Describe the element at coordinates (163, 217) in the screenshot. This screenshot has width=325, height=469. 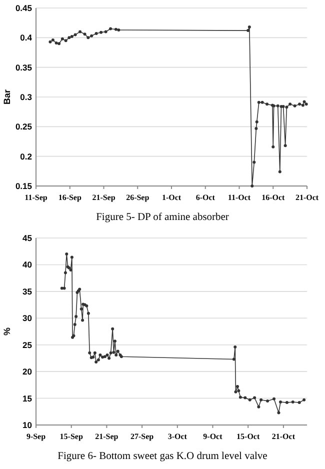
I see `text: Figure 5- DP of amine absorber` at that location.